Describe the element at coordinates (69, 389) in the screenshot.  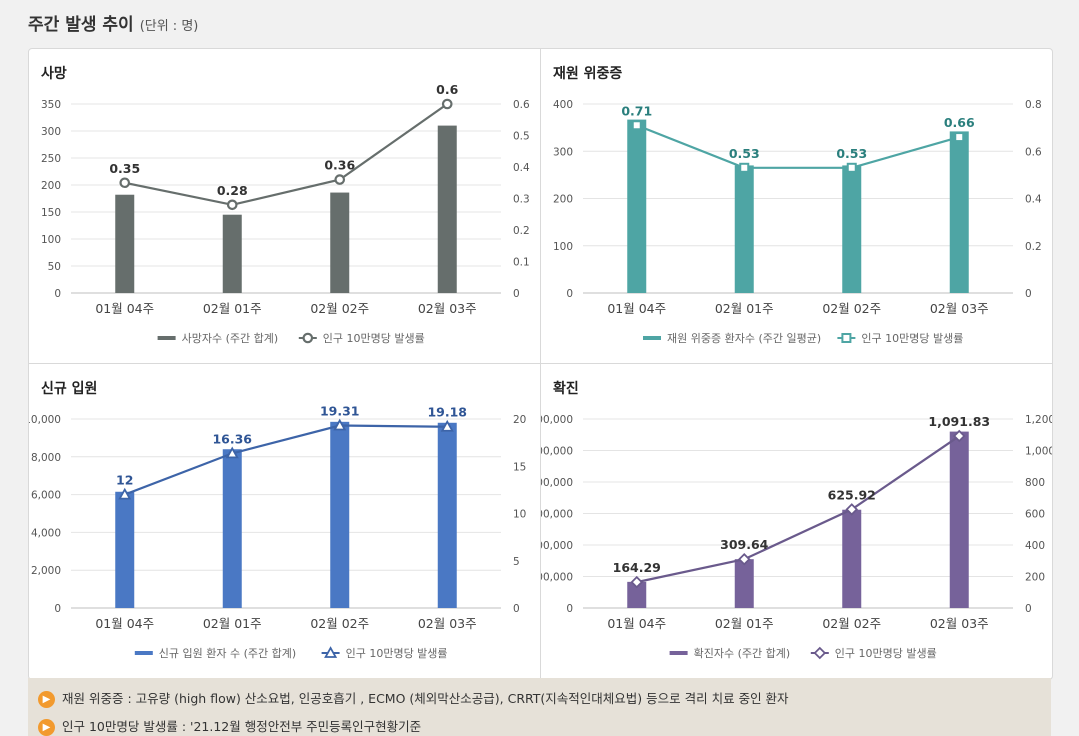
I see `chart-title: 신규 입원` at that location.